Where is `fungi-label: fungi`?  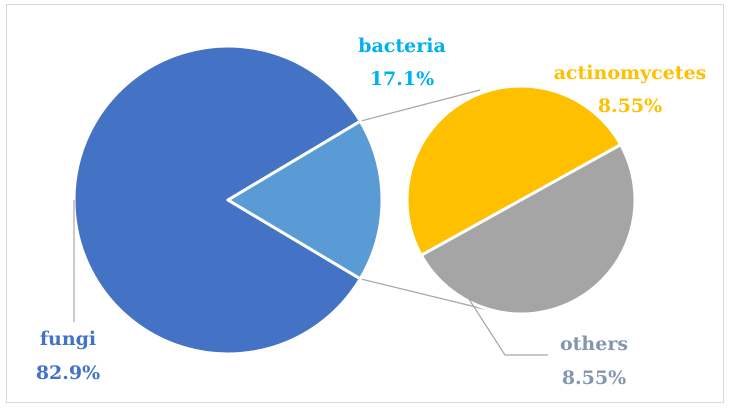 fungi-label: fungi is located at coordinates (68, 339).